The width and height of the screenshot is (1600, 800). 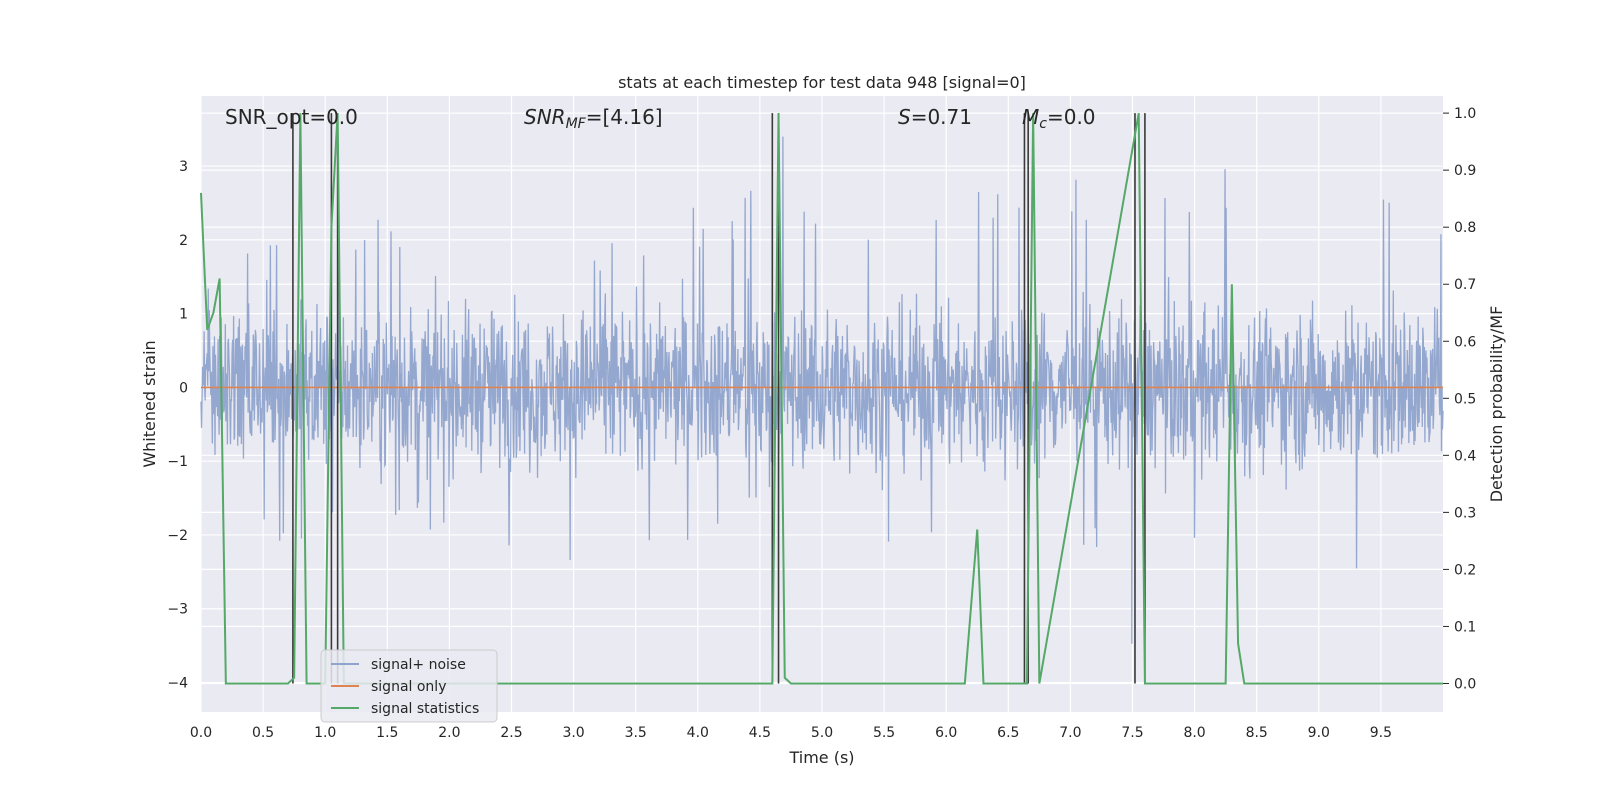 What do you see at coordinates (1465, 342) in the screenshot?
I see `right-y-tick-label: 0.6` at bounding box center [1465, 342].